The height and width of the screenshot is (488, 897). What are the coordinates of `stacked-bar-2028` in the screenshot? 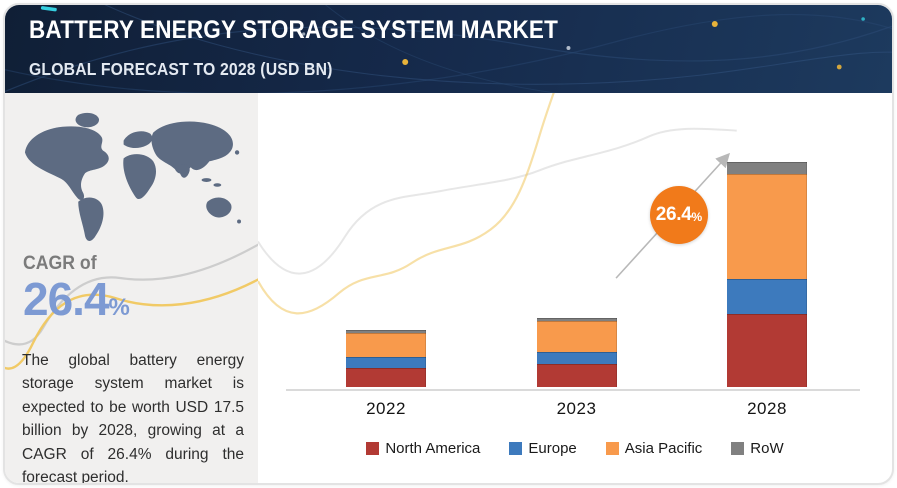 It's located at (767, 274).